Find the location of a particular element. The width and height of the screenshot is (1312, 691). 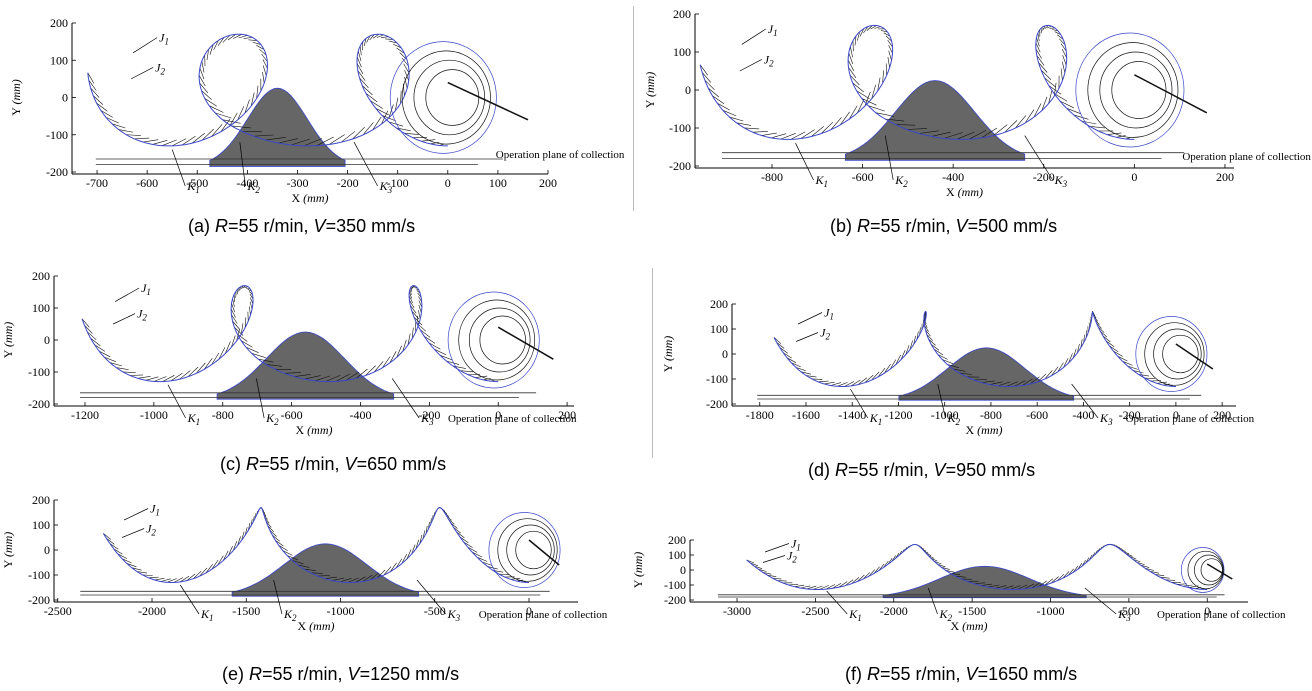

caption-e-rtext: =55 r/min, is located at coordinates (305, 674).